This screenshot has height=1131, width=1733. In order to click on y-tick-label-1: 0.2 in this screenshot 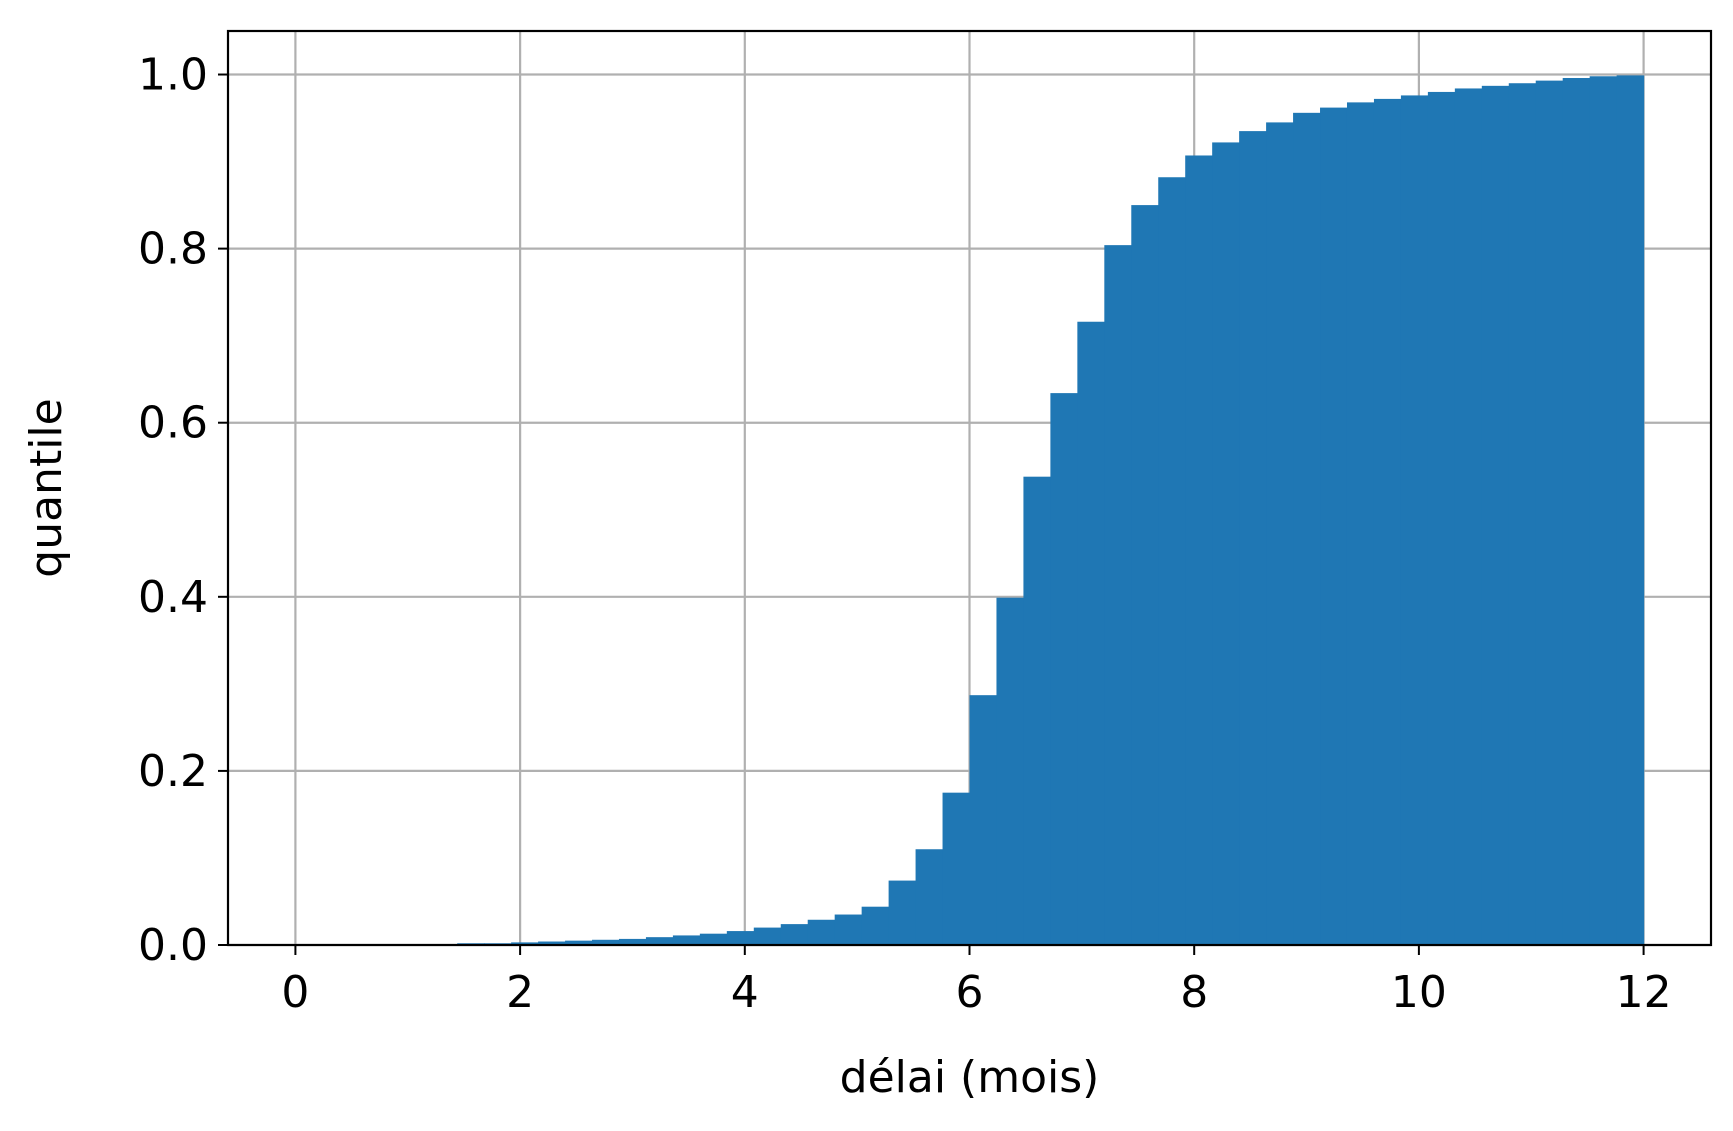, I will do `click(173, 771)`.